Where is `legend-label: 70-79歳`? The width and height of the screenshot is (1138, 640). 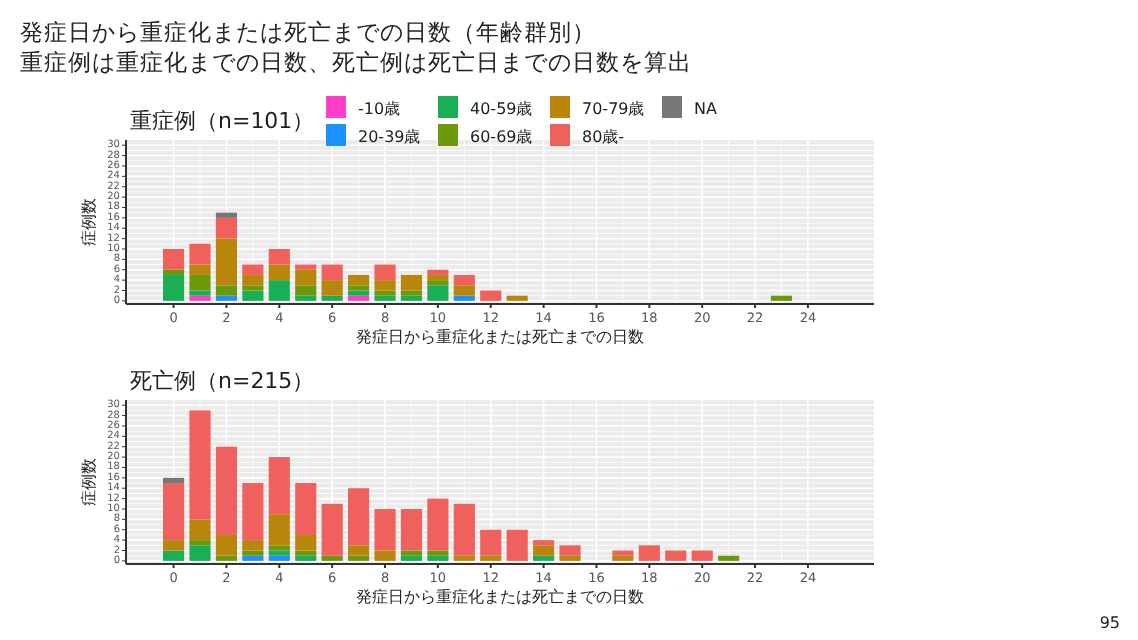 legend-label: 70-79歳 is located at coordinates (613, 109).